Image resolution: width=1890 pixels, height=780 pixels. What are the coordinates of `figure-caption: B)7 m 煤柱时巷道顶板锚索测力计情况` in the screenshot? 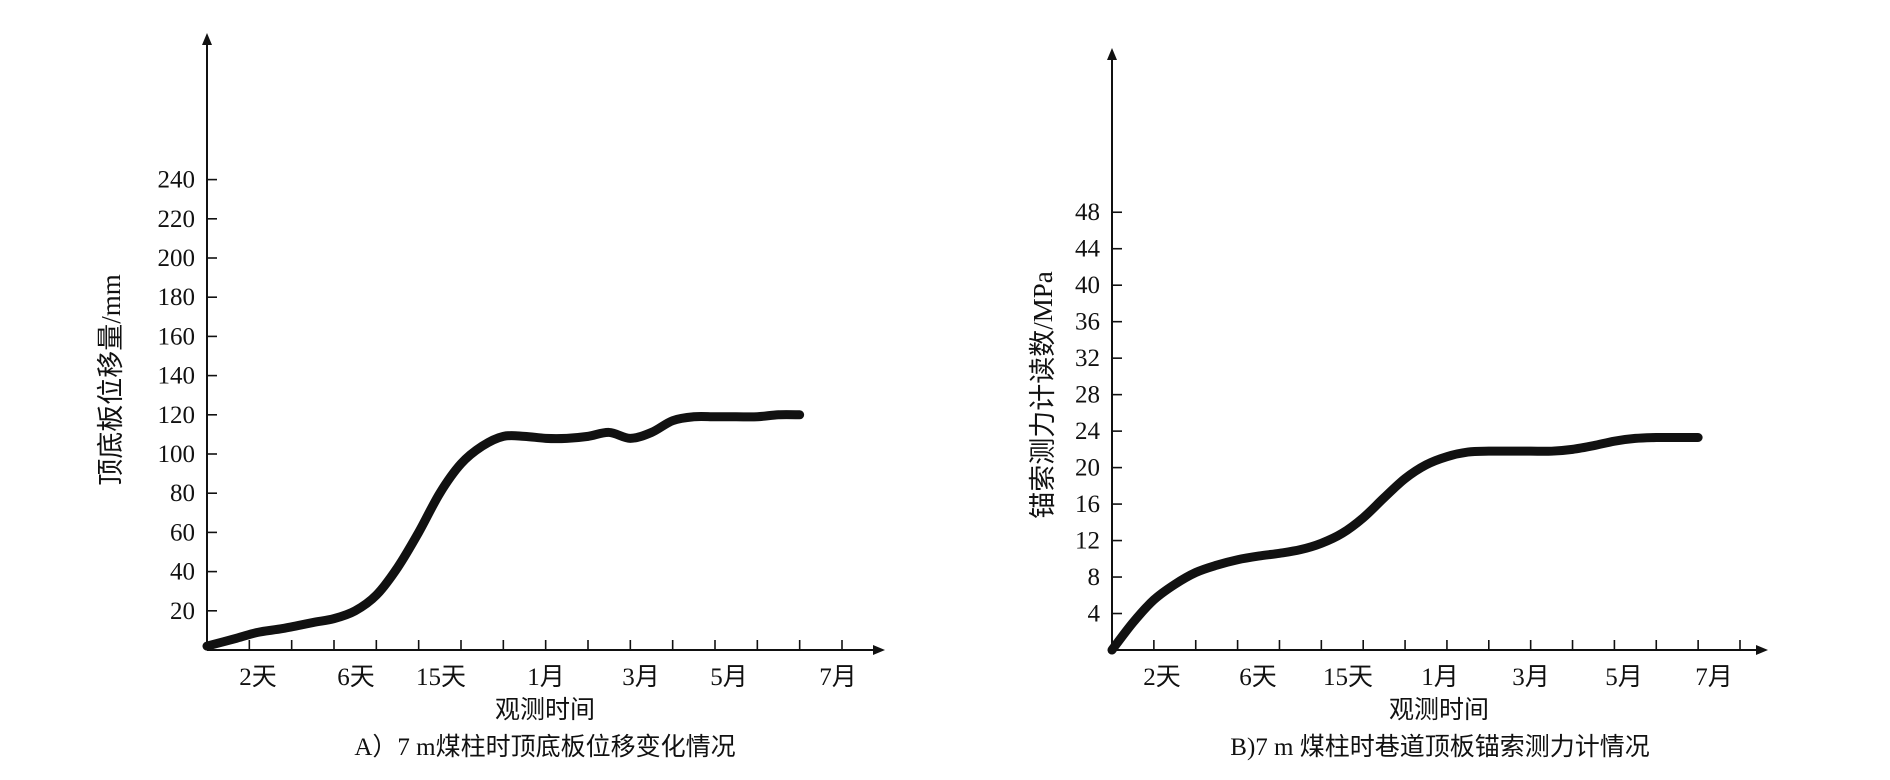 It's located at (1439, 747).